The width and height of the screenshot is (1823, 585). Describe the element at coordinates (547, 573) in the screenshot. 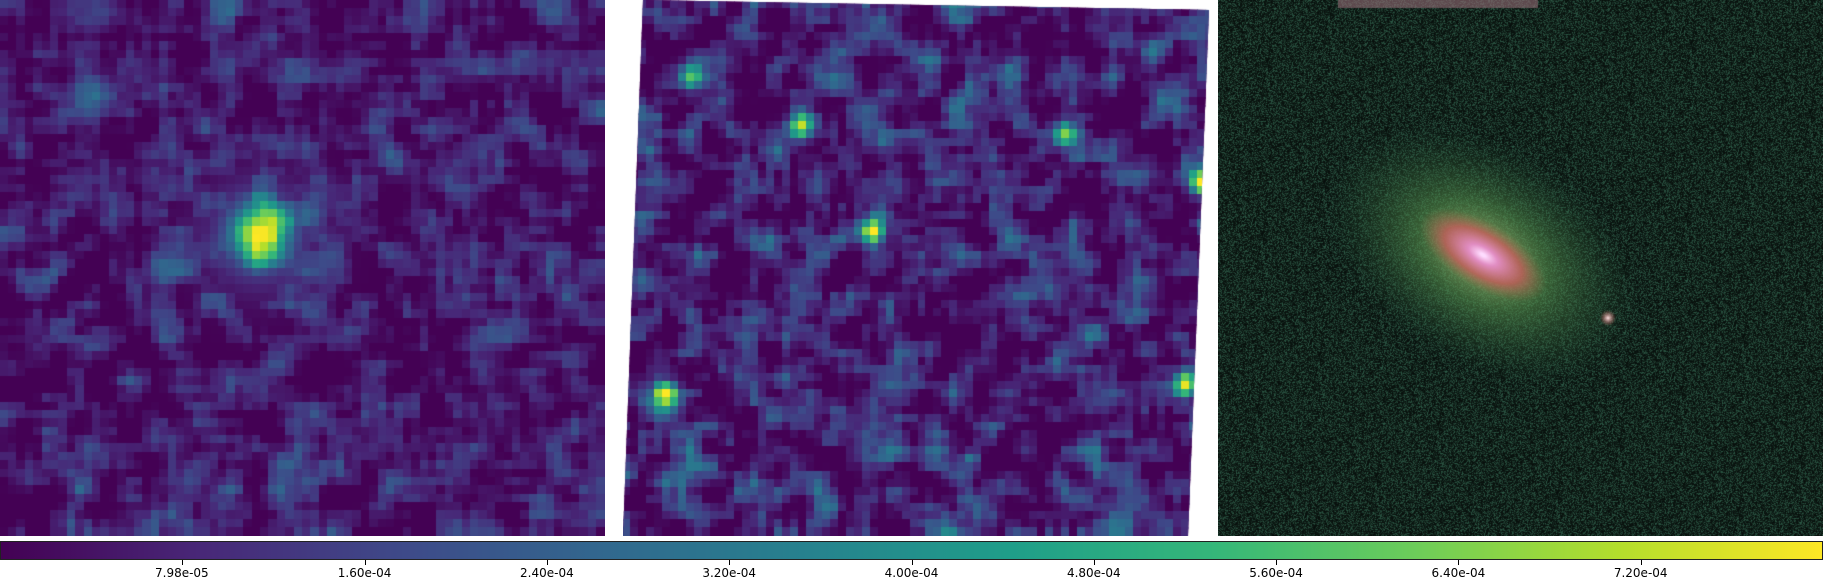

I see `colorbar-tick-label: 2.40e-04` at that location.